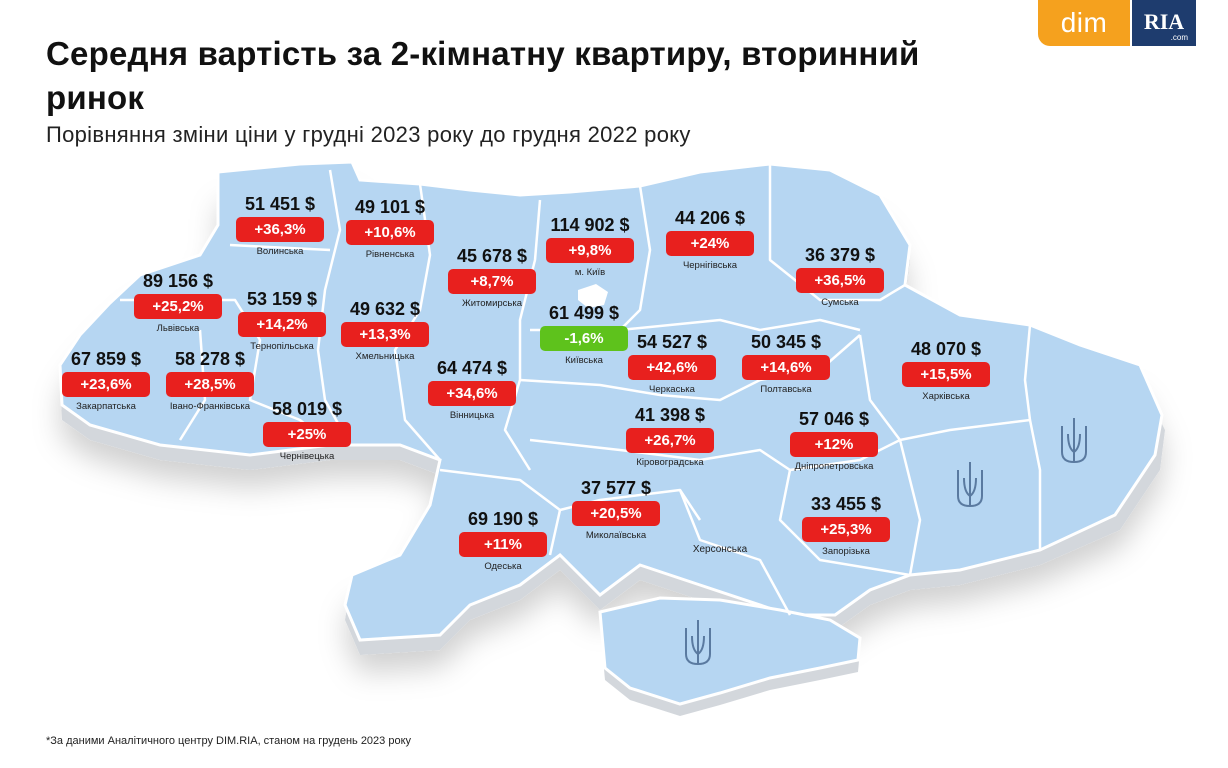 This screenshot has height=768, width=1228. Describe the element at coordinates (840, 255) in the screenshot. I see `region-price: 36 379 $` at that location.